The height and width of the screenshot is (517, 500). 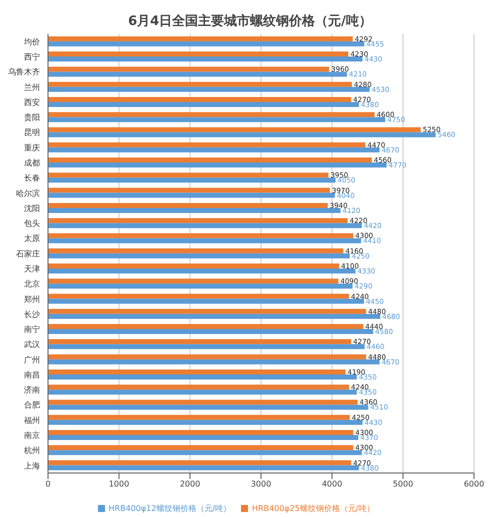 What do you see at coordinates (32, 147) in the screenshot?
I see `y-tick-label: 重庆` at bounding box center [32, 147].